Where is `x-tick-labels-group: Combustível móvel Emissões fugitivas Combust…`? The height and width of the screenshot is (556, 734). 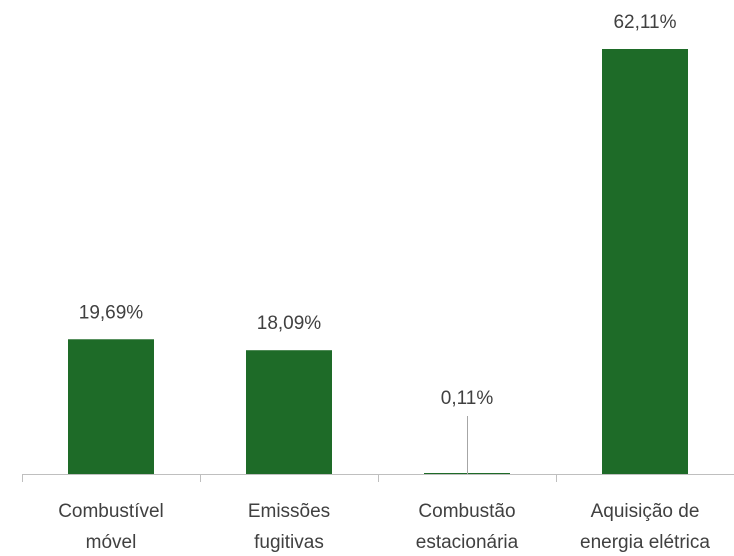 x-tick-labels-group: Combustível móvel Emissões fugitivas Combust… is located at coordinates (384, 527).